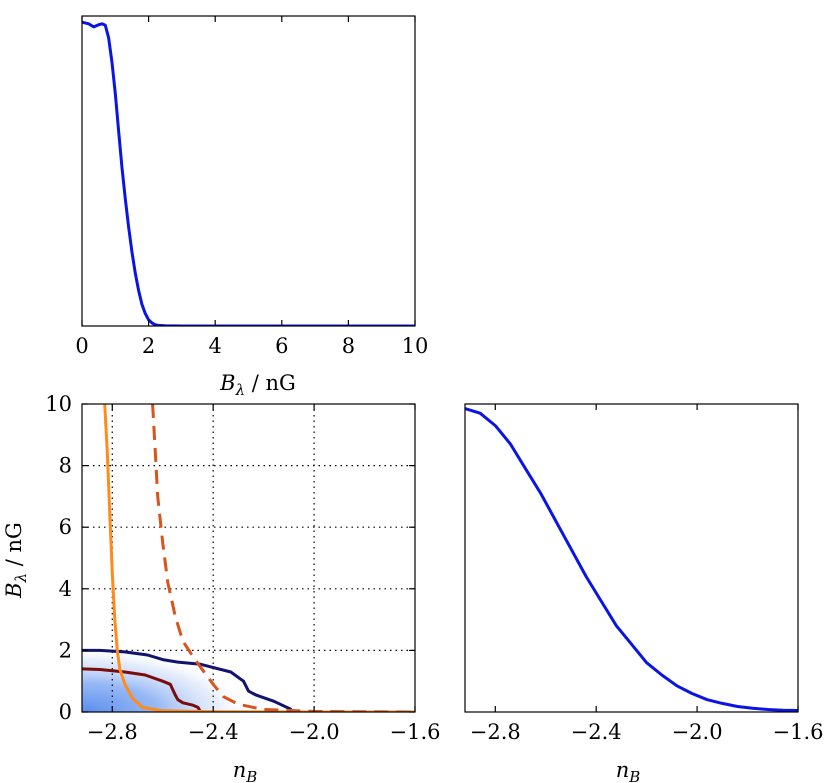 The height and width of the screenshot is (783, 830). I want to click on x-axis-label: Bλ / nG, so click(257, 385).